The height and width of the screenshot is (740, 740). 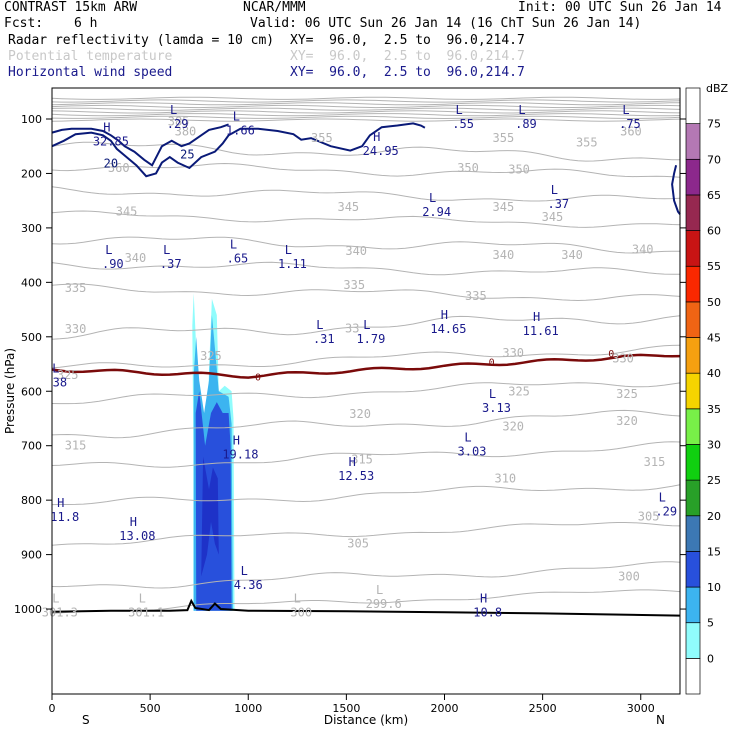 I want to click on x-axis: 0 500 1000 1500 2000 2500 3000, so click(x=352, y=704).